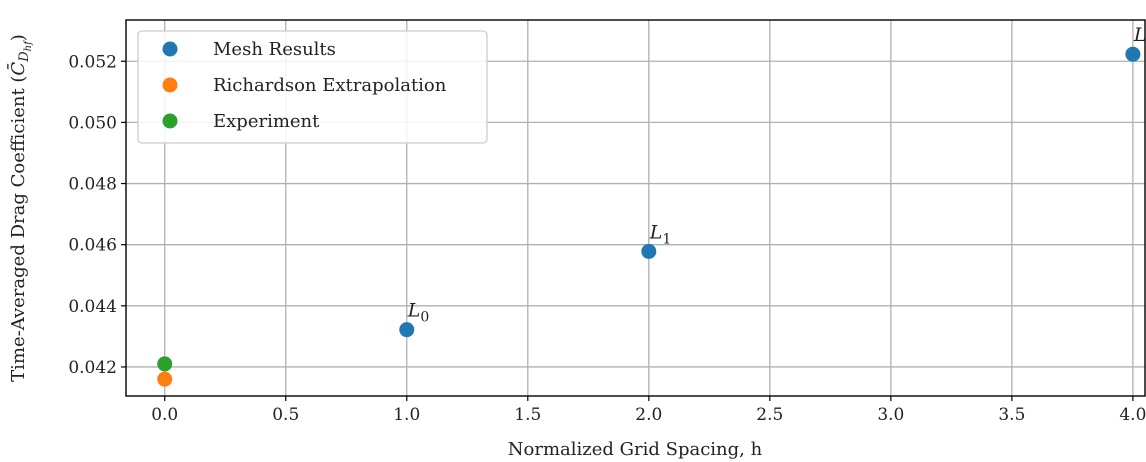 This screenshot has width=1146, height=462. What do you see at coordinates (890, 415) in the screenshot?
I see `x-tick-label: 3.0` at bounding box center [890, 415].